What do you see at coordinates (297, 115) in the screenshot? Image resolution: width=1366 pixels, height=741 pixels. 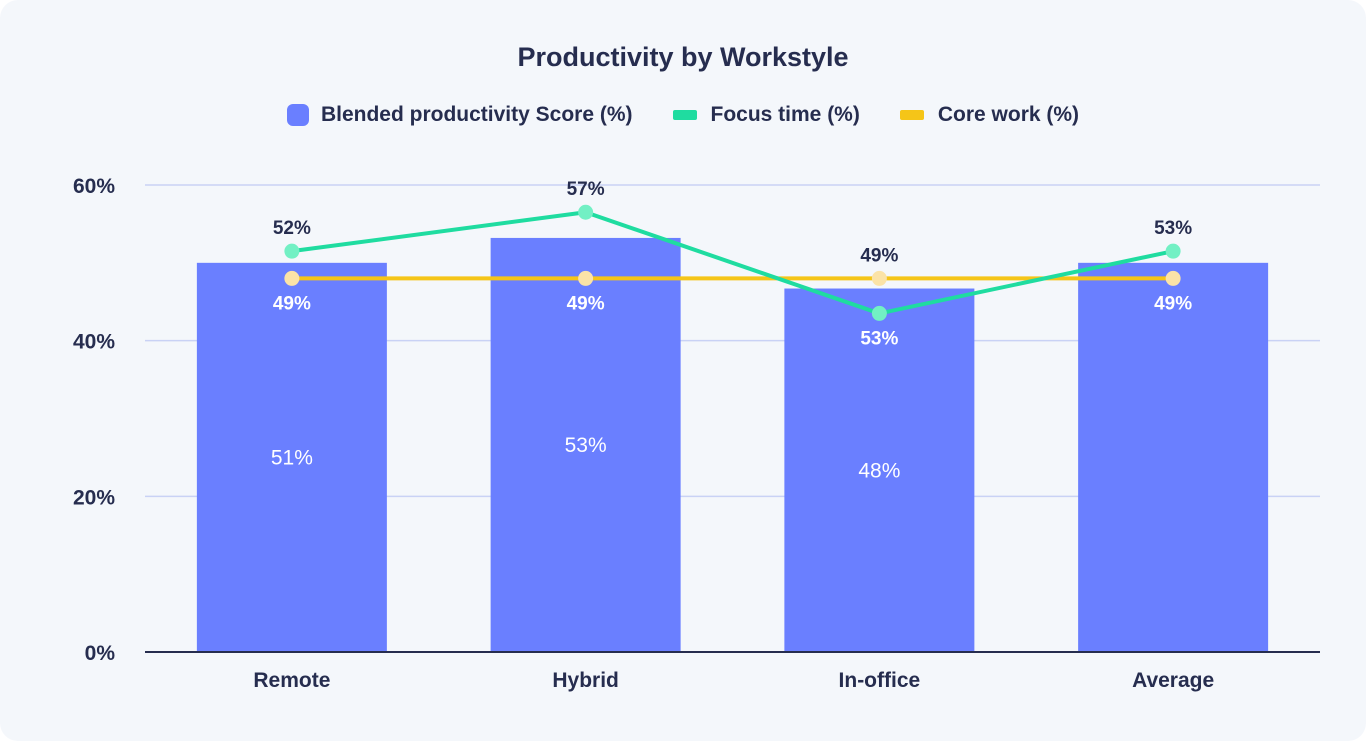 I see `legend-swatch-blended` at bounding box center [297, 115].